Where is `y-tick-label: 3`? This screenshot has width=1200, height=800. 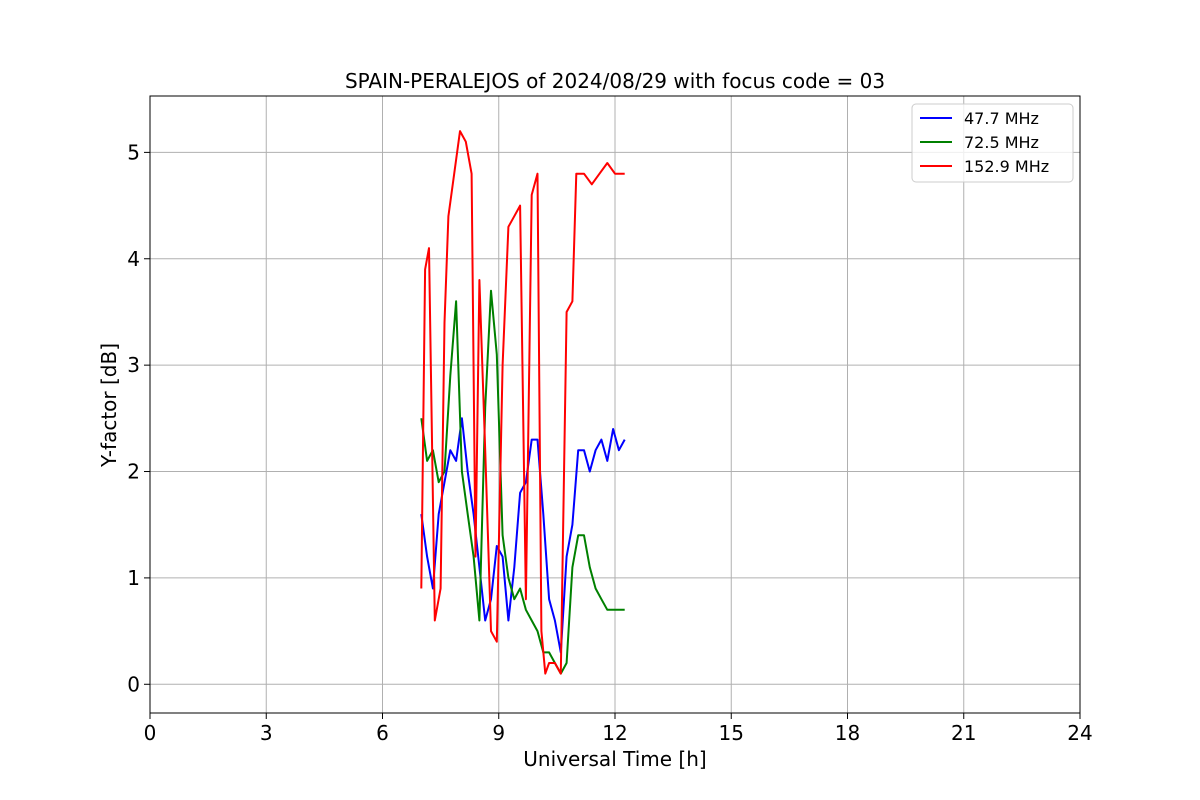 y-tick-label: 3 is located at coordinates (133, 365).